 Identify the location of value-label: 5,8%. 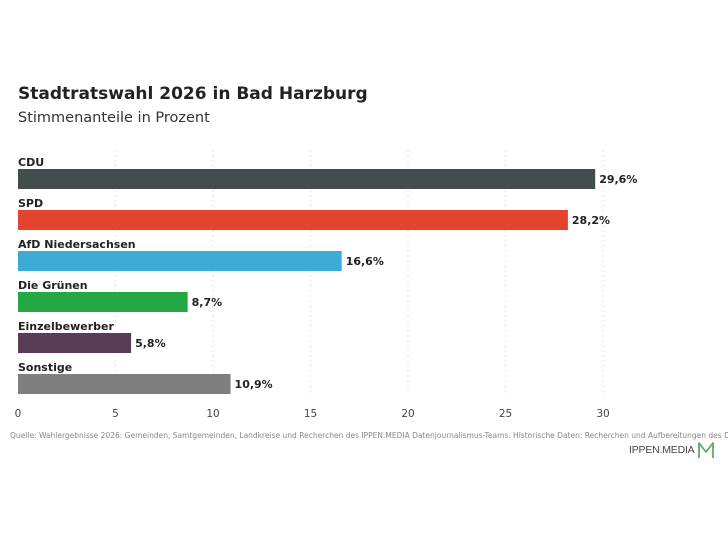
(150, 343).